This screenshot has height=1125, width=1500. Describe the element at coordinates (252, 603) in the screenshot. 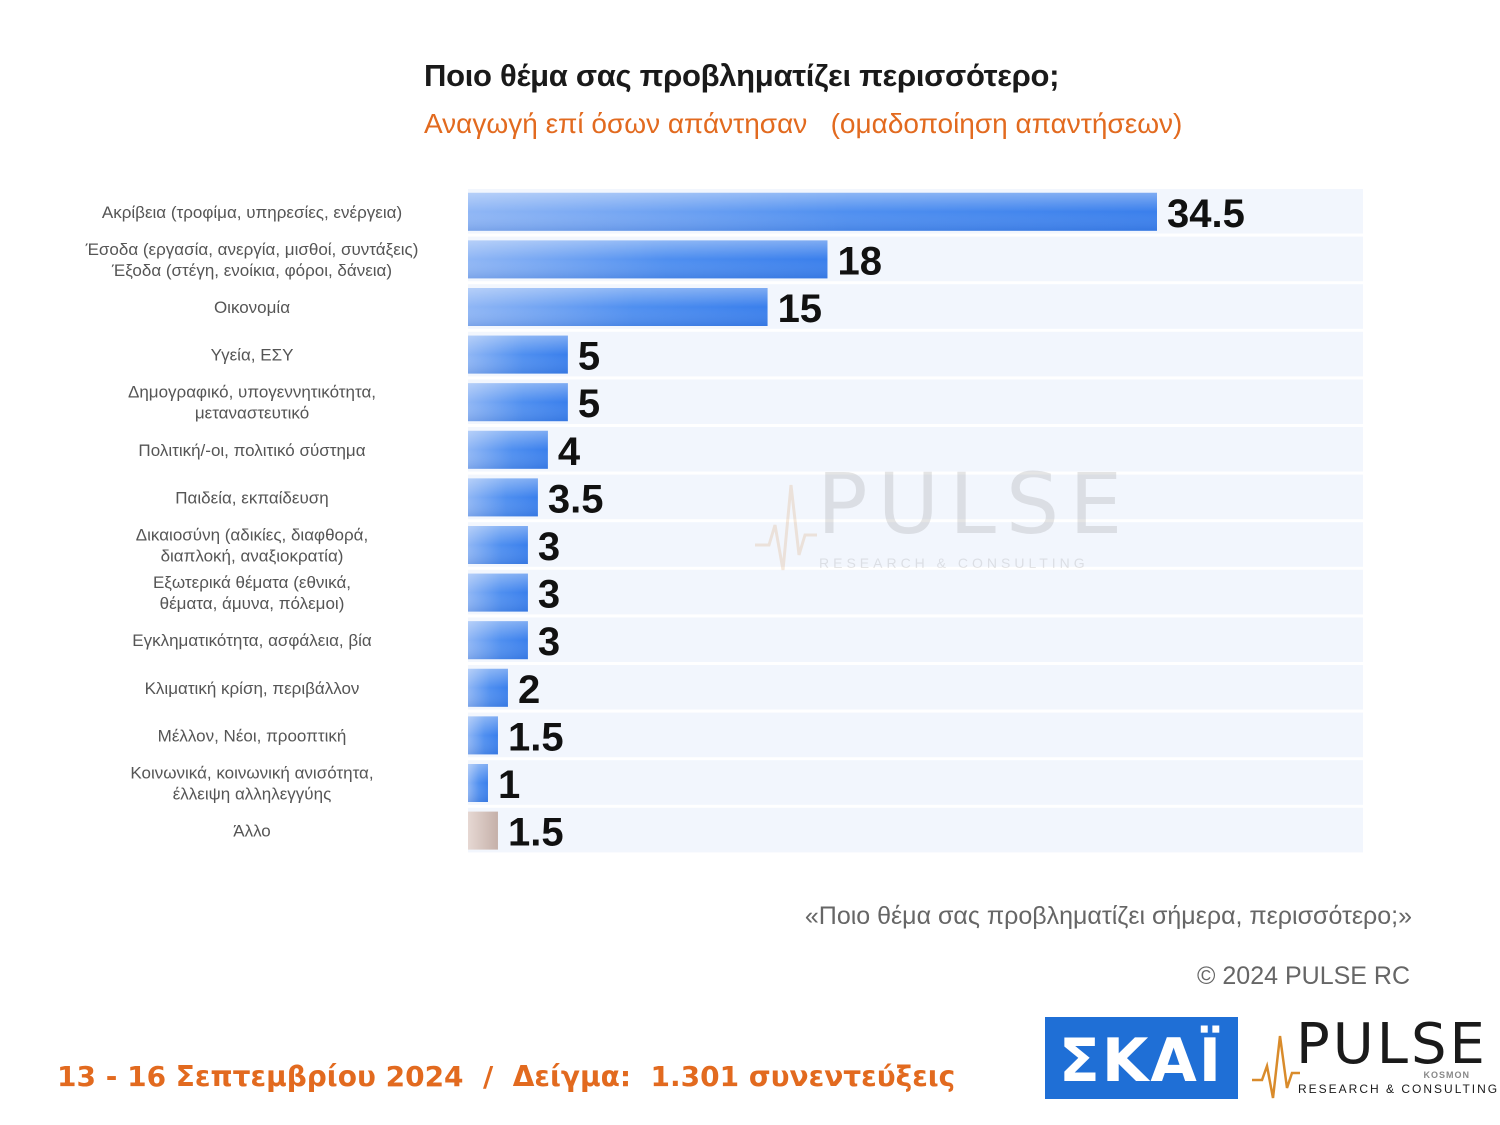

I see `category-label: θέματα, άμυνα, πόλεμοι)` at that location.